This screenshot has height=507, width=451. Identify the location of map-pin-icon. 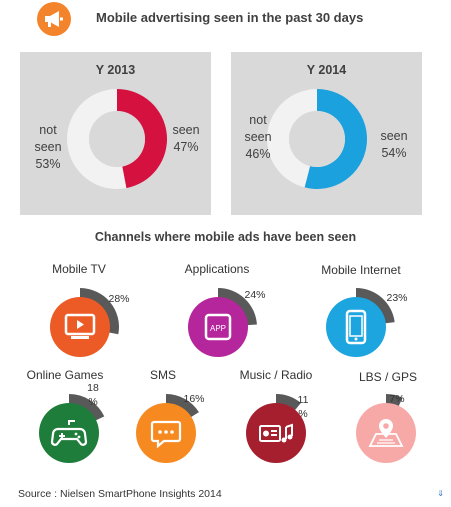
(386, 433).